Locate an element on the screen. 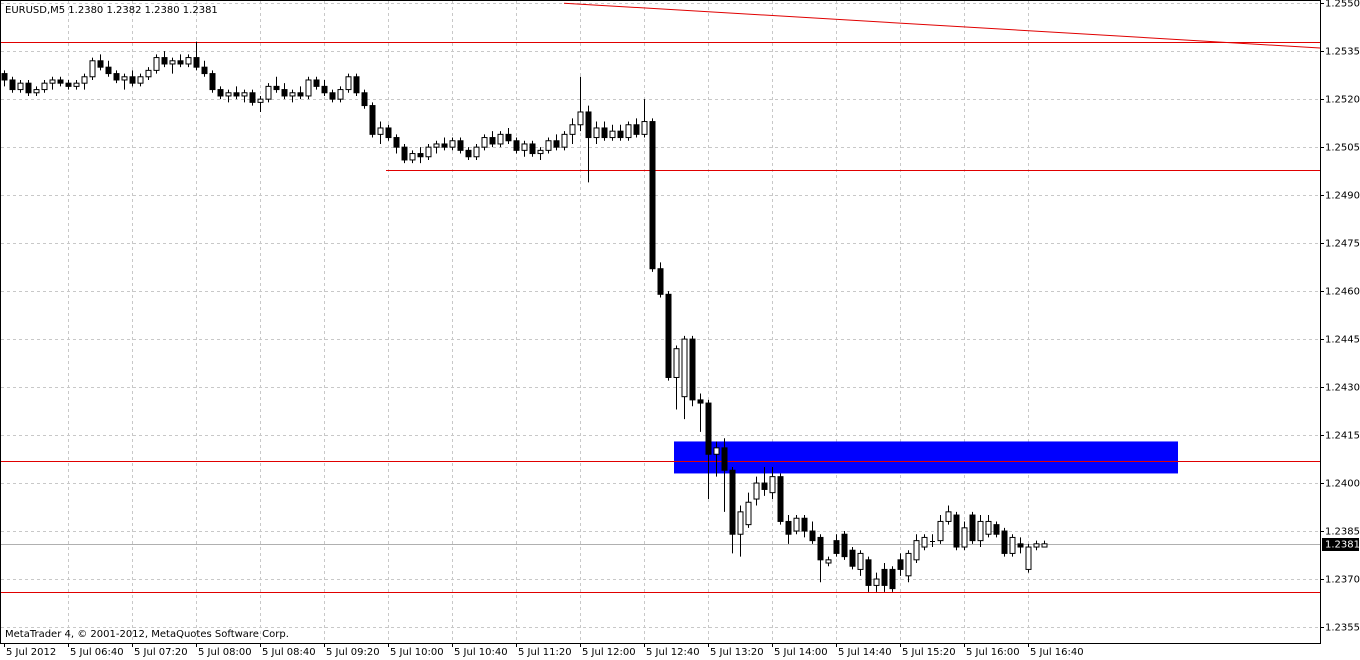 This screenshot has width=1360, height=660. trend-line is located at coordinates (942, 25).